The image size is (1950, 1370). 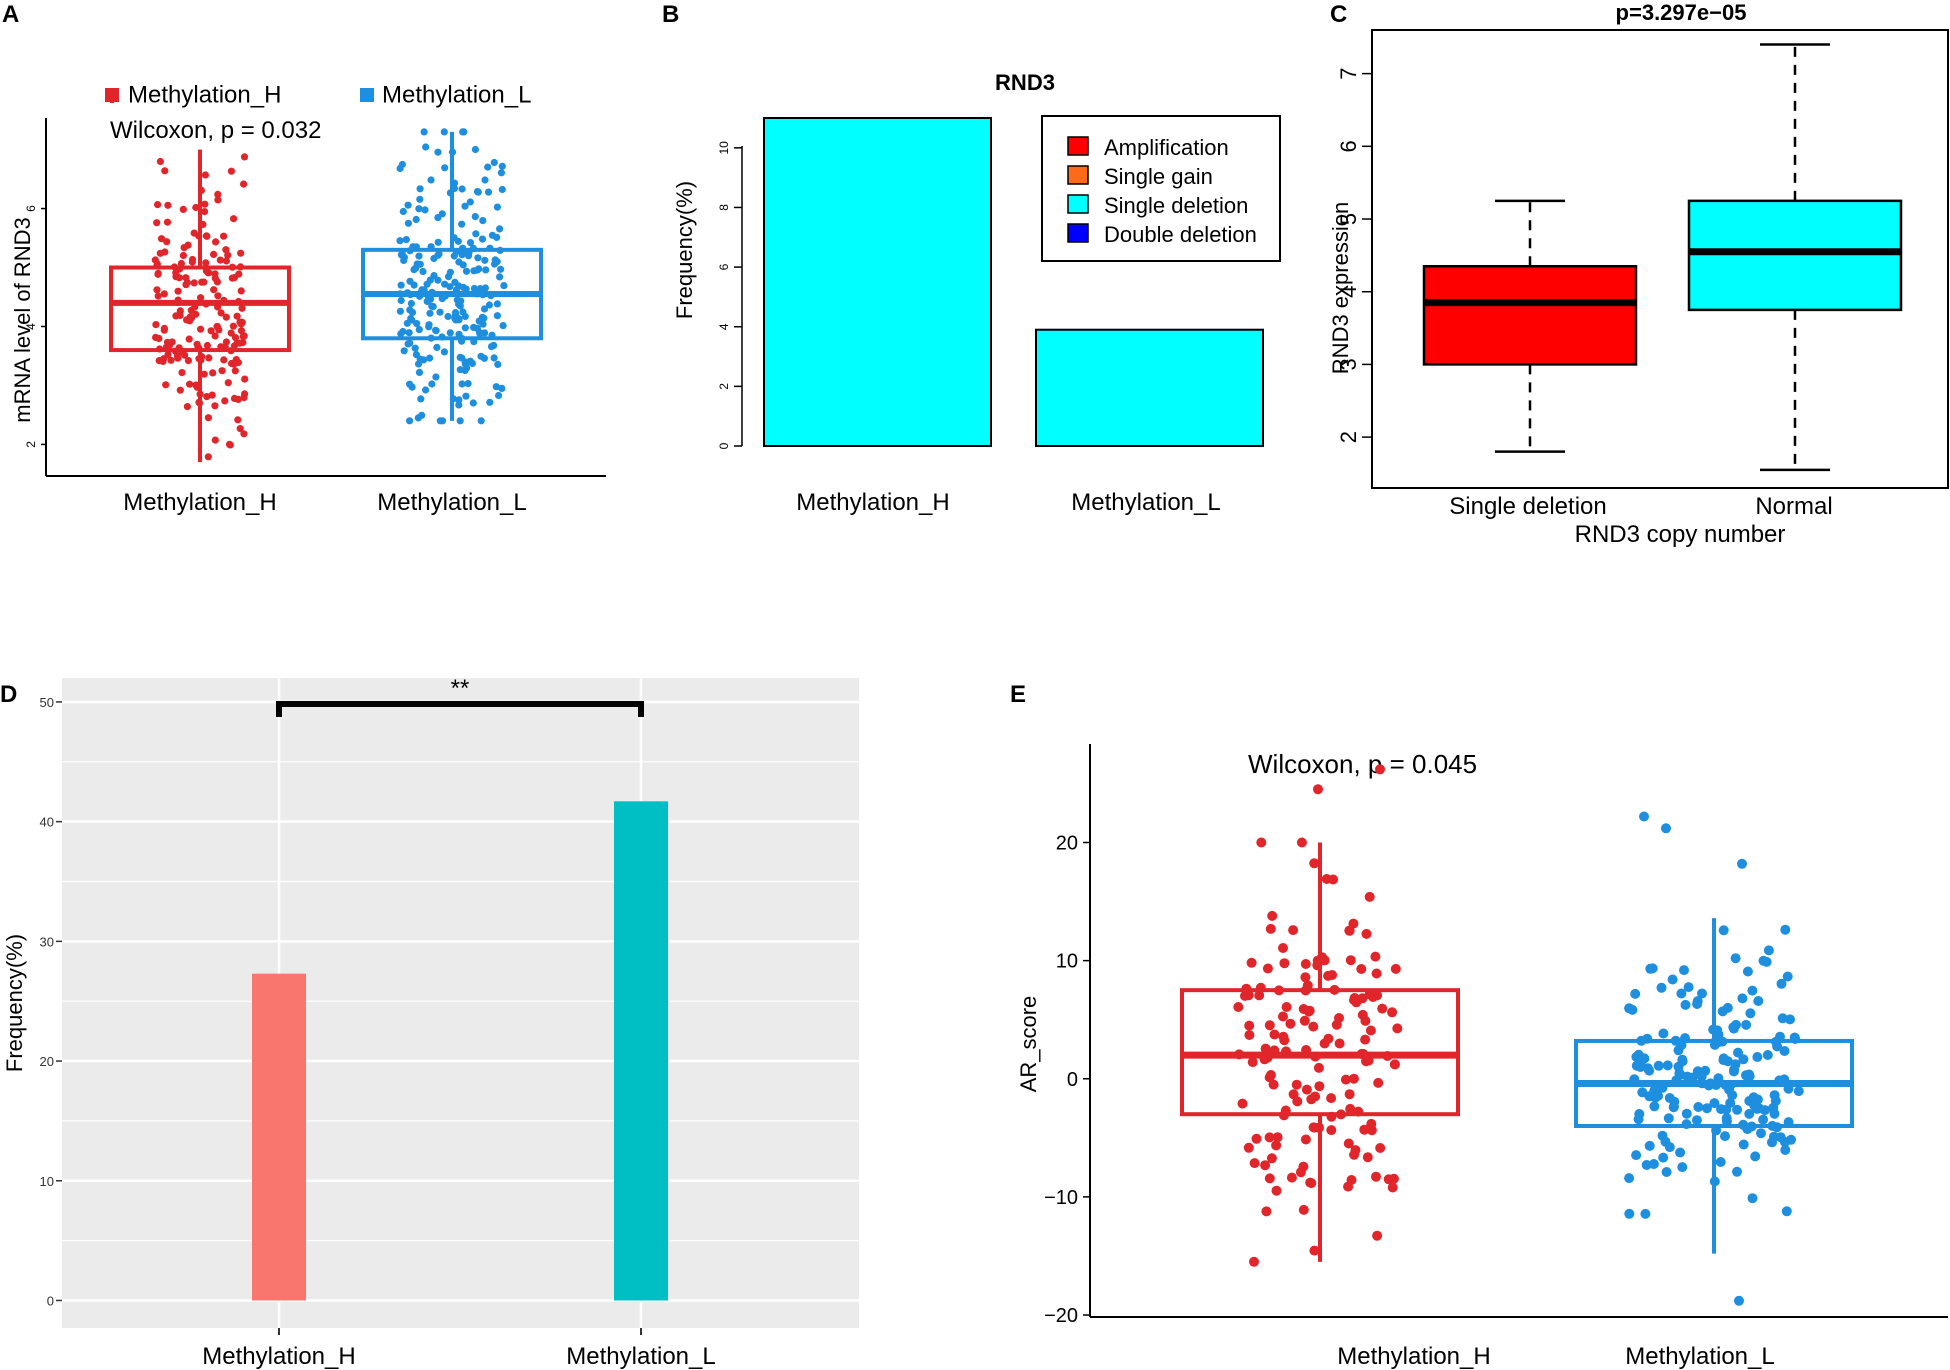 I want to click on panel-a-legend: Methylation_H Methylation_L, so click(x=318, y=94).